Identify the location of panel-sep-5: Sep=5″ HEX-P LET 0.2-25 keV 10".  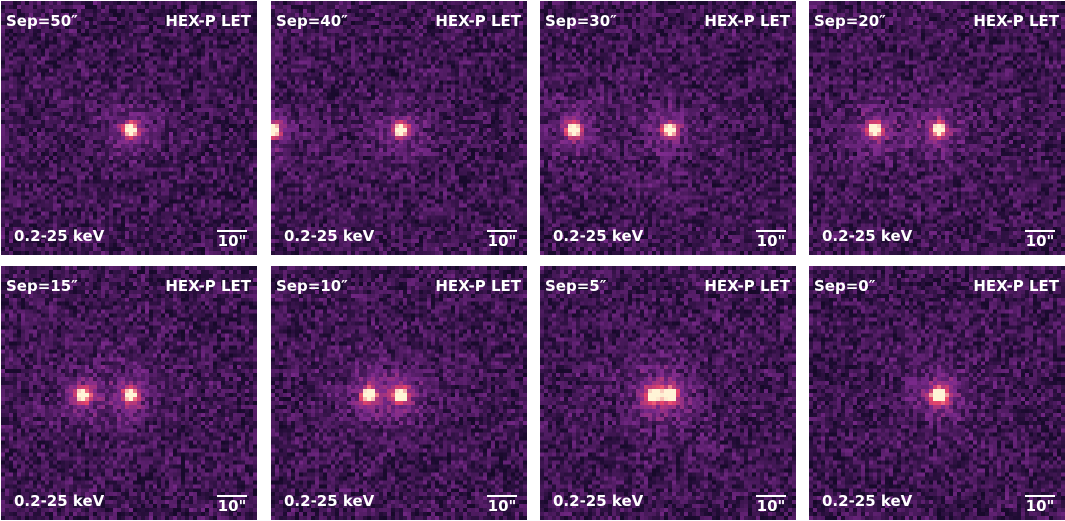
(668, 393).